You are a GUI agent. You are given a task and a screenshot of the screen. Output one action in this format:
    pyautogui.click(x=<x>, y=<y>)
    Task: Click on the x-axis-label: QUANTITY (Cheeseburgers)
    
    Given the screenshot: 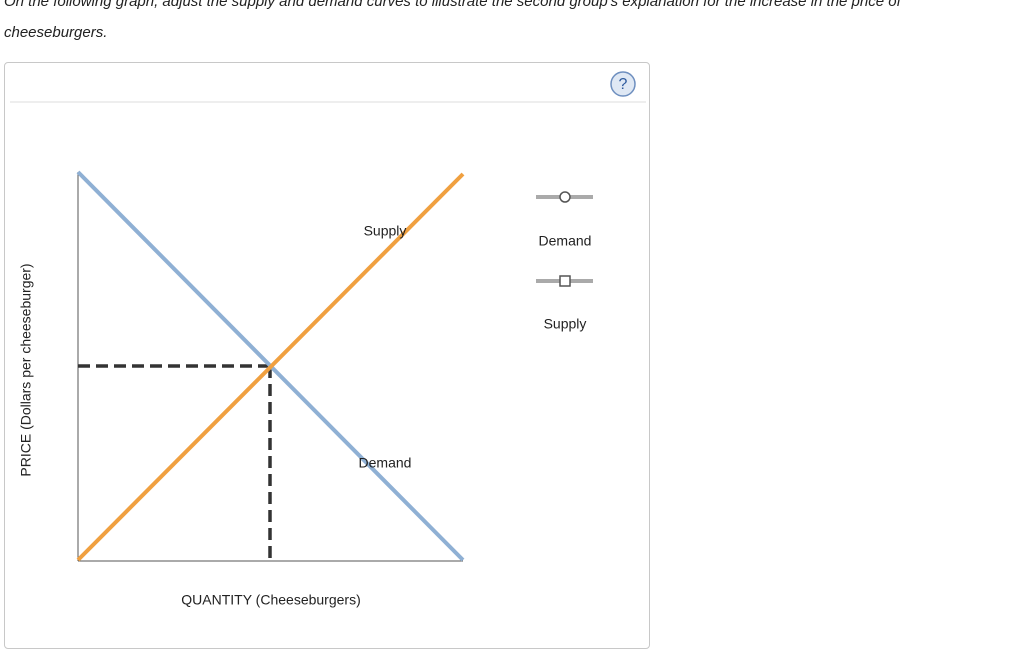 What is the action you would take?
    pyautogui.click(x=270, y=600)
    